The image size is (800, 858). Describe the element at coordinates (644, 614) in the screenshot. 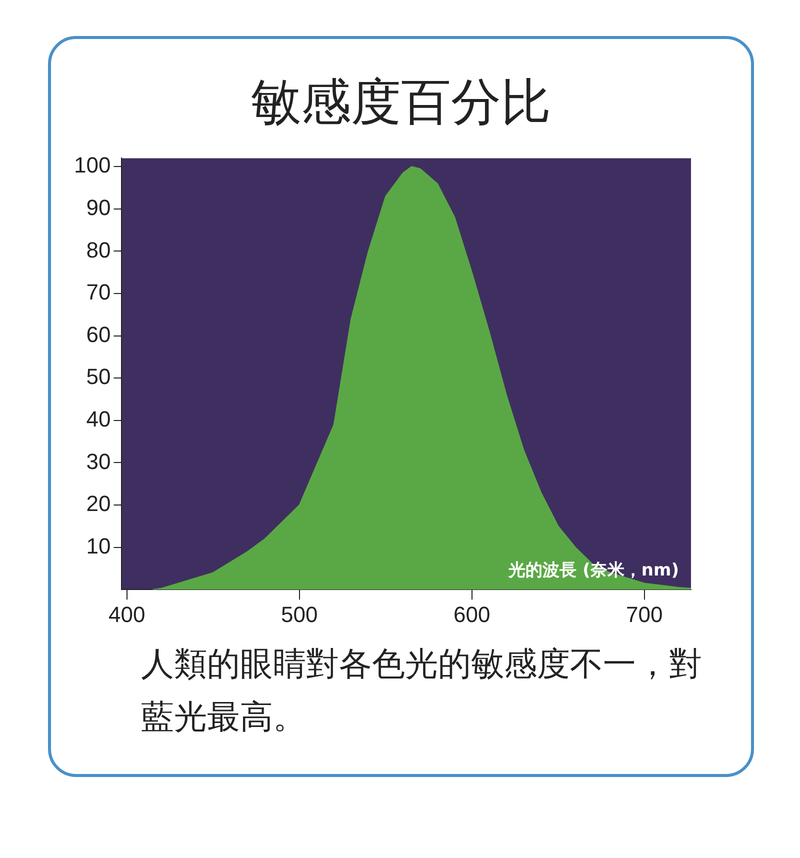

I see `x-tick-label: 700` at that location.